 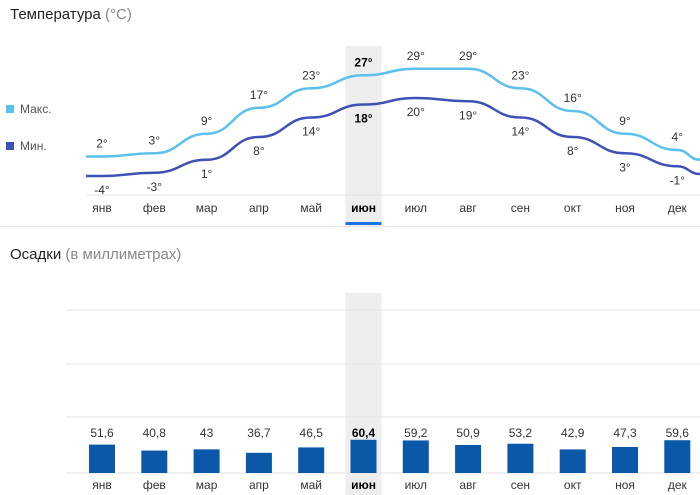 What do you see at coordinates (678, 137) in the screenshot?
I see `max-temp-label-11: 4°` at bounding box center [678, 137].